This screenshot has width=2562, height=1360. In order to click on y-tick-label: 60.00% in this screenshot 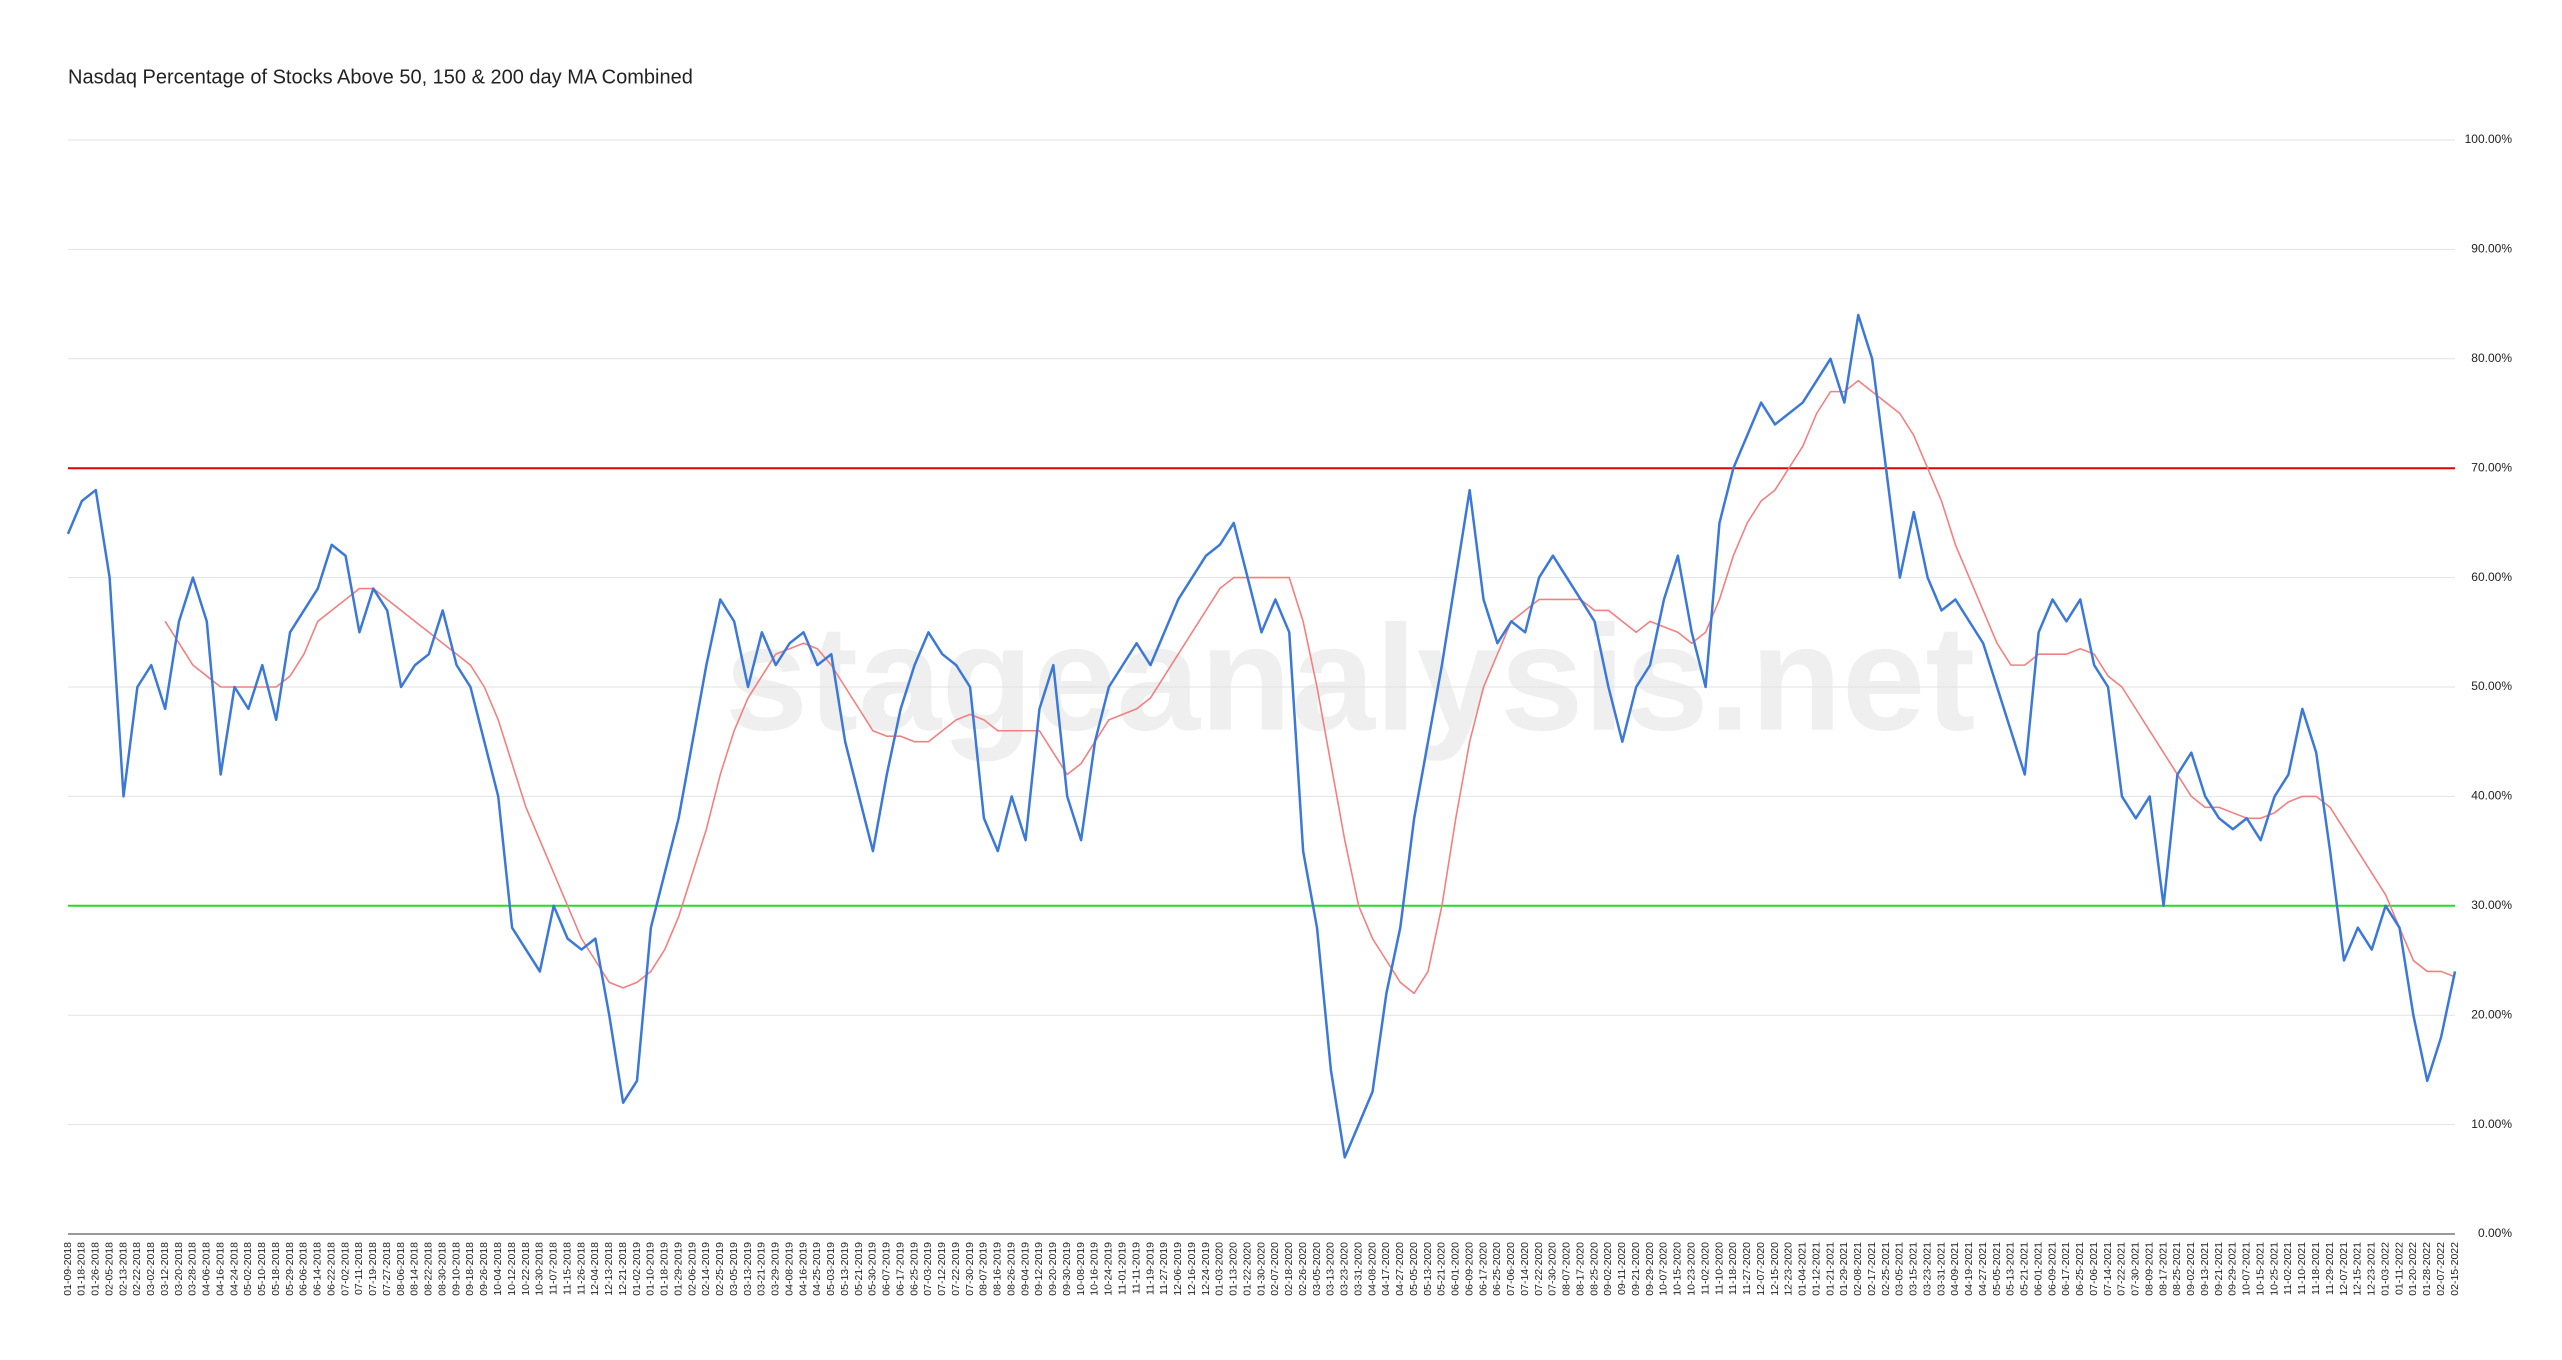, I will do `click(2491, 577)`.